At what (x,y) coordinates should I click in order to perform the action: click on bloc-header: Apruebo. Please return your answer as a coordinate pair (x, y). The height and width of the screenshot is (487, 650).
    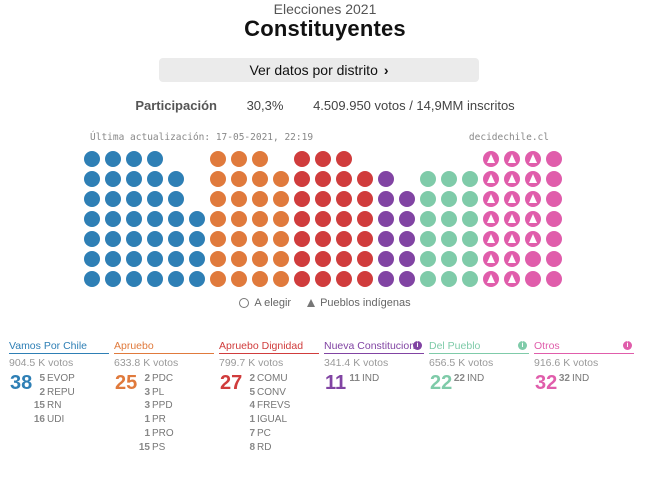
    Looking at the image, I should click on (164, 342).